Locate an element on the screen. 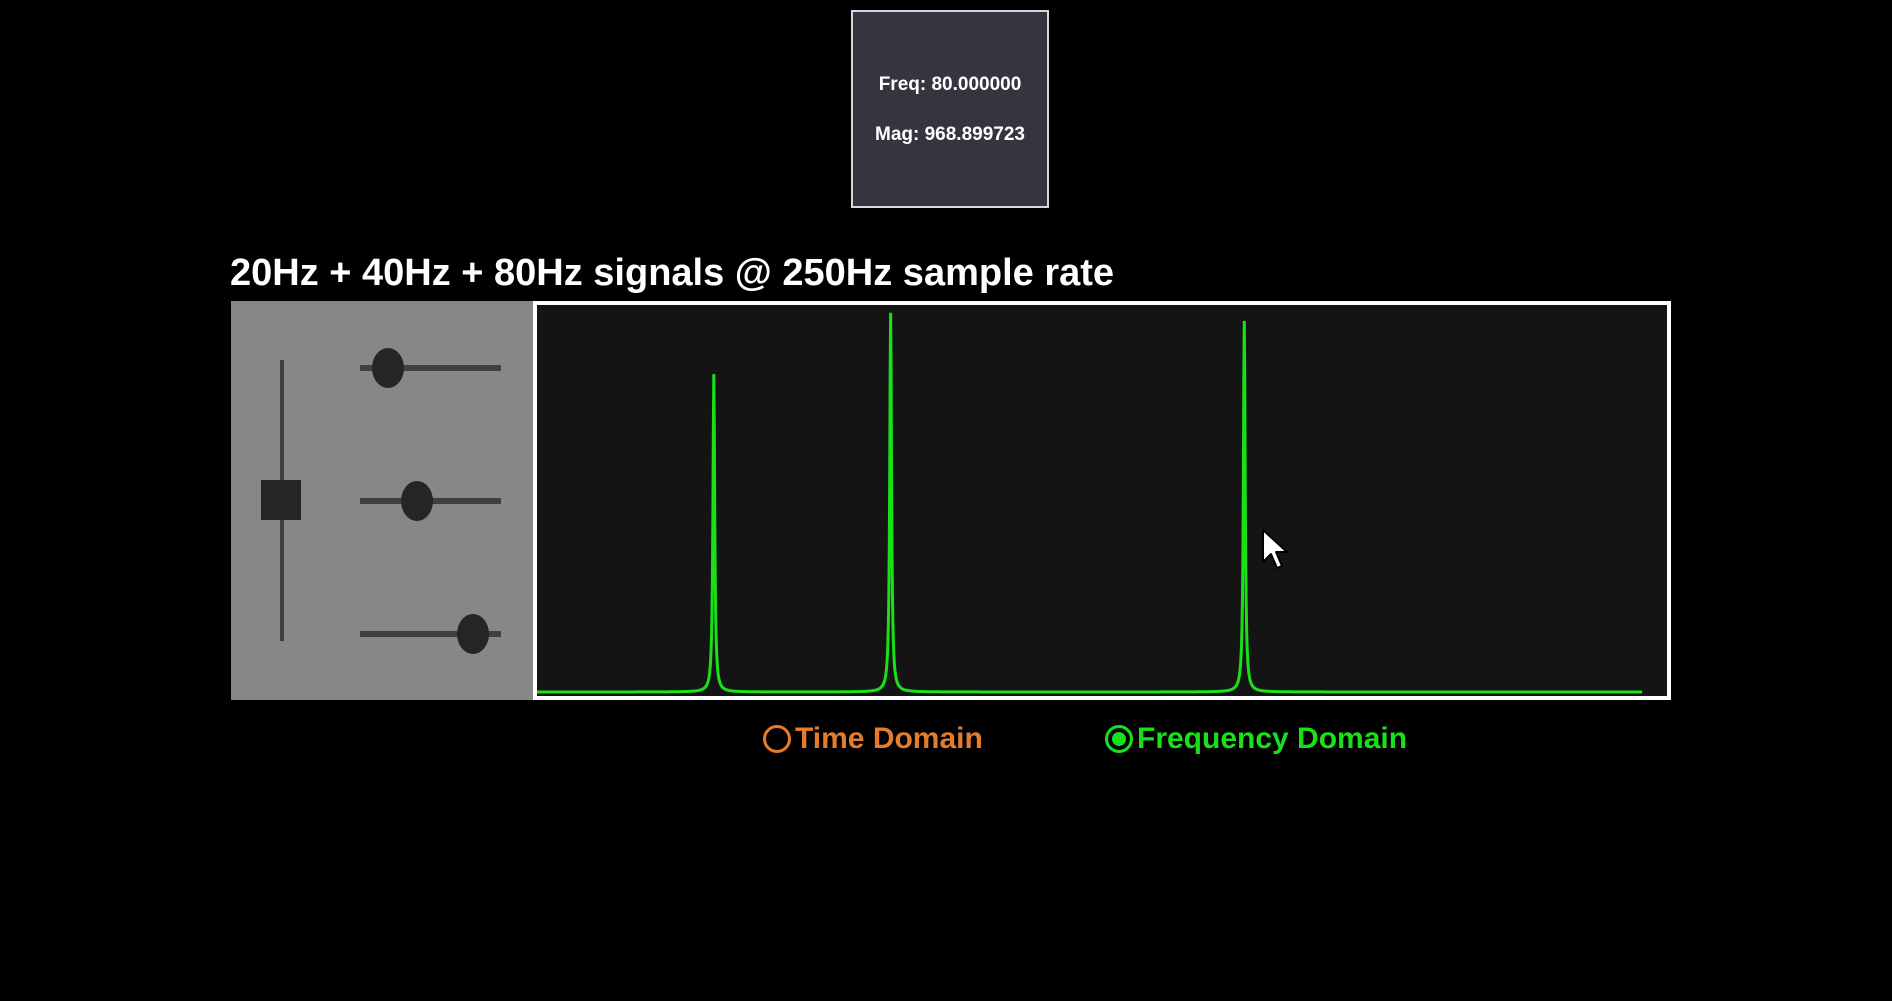  frequency-domain-label: Frequency Domain is located at coordinates (1272, 738).